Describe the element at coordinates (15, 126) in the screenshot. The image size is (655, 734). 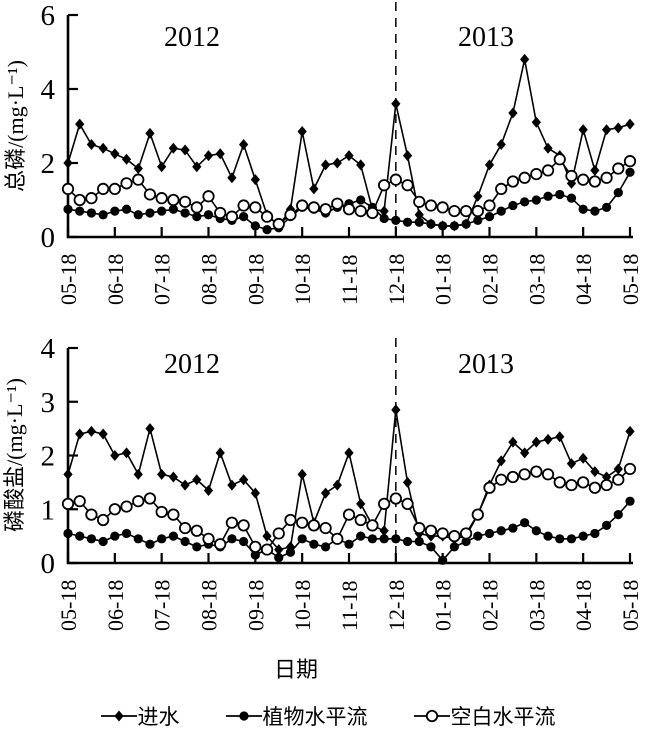
I see `y-axis-label-total-phosphorus: 总磷/(mg·L⁻¹)` at that location.